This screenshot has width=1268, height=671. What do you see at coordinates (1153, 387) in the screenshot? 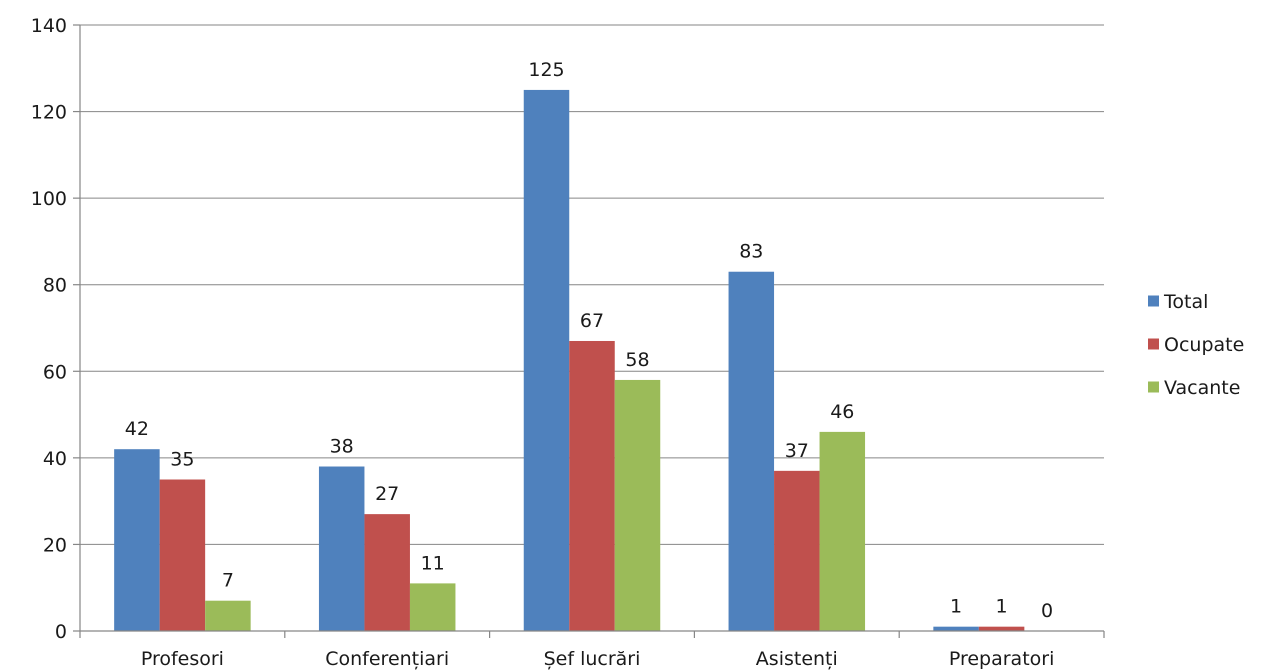
I see `legend-swatch-vacante` at bounding box center [1153, 387].